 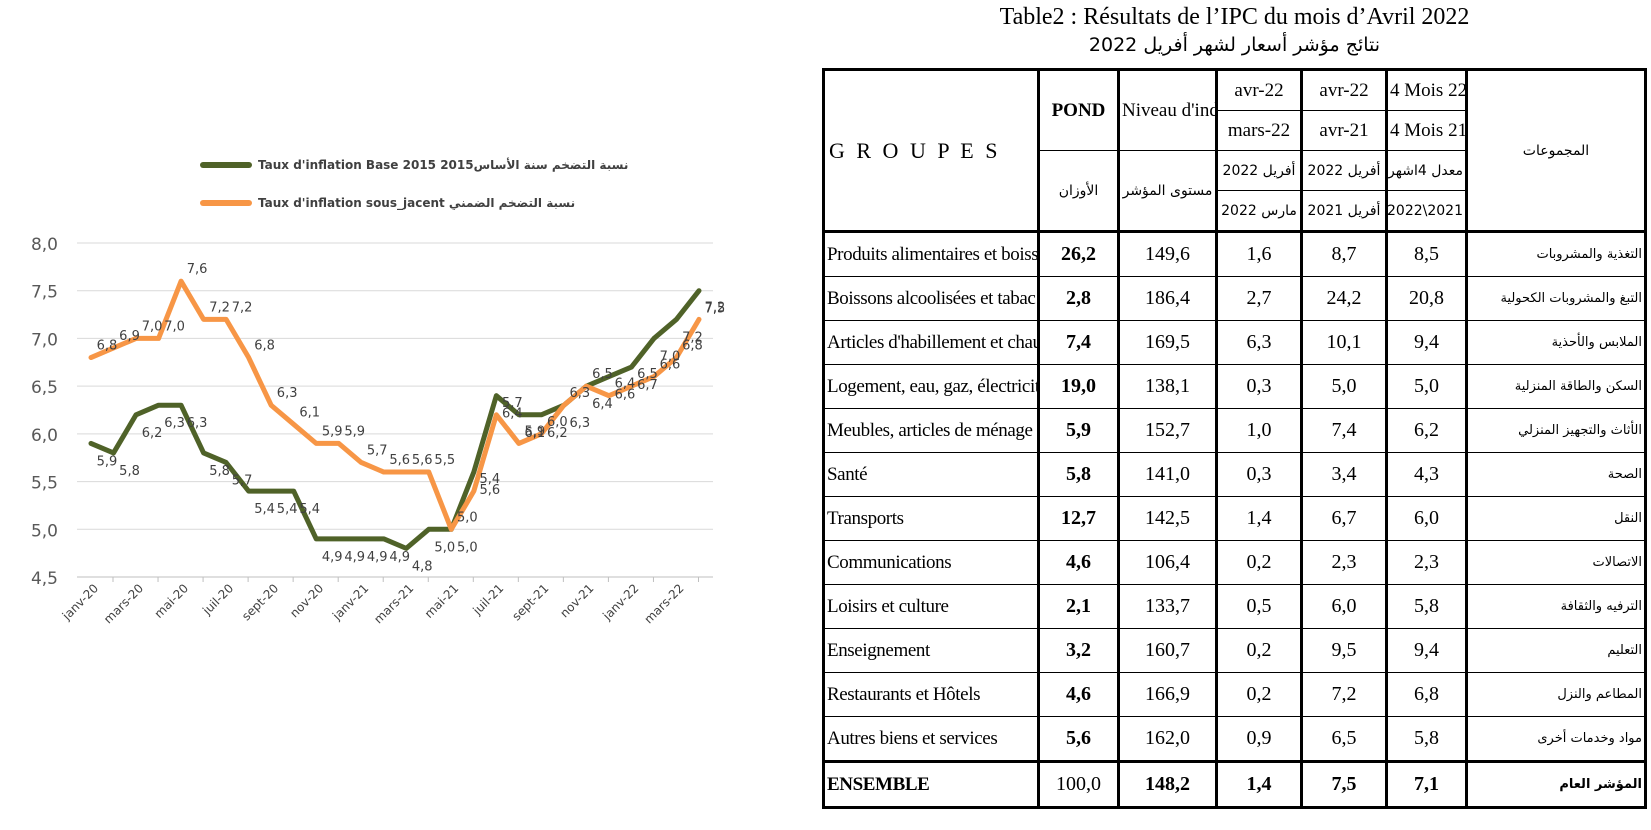 What do you see at coordinates (1426, 90) in the screenshot?
I see `header-col3-top: 4 Mois 22` at bounding box center [1426, 90].